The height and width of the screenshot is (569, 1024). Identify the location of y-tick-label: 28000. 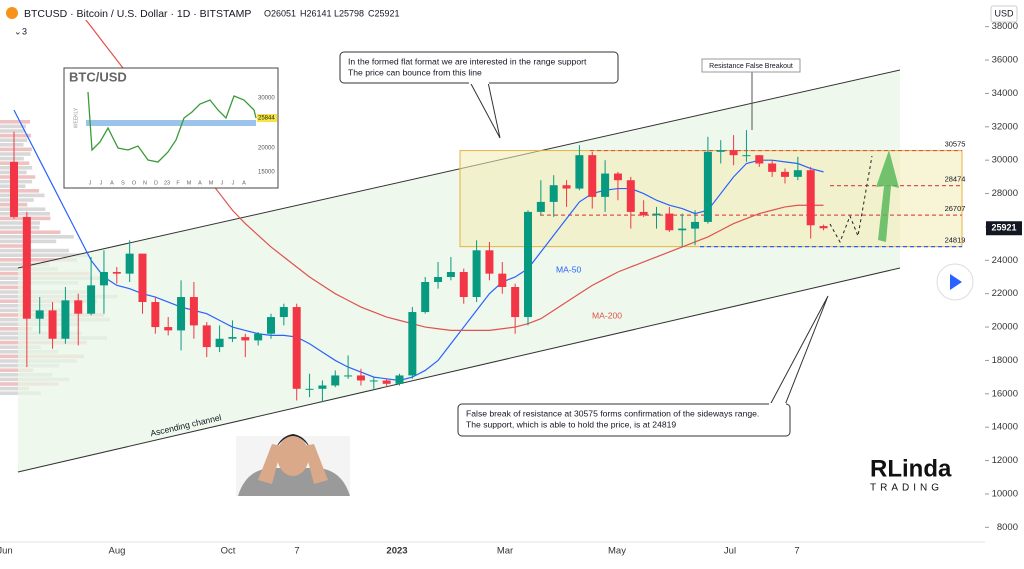
(1005, 193).